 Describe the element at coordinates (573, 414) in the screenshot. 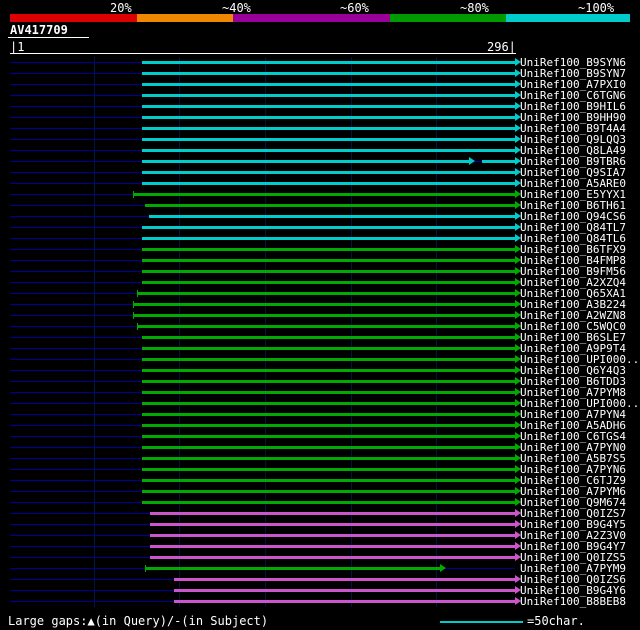

I see `hit-label: UniRef100_A7PYN4` at that location.